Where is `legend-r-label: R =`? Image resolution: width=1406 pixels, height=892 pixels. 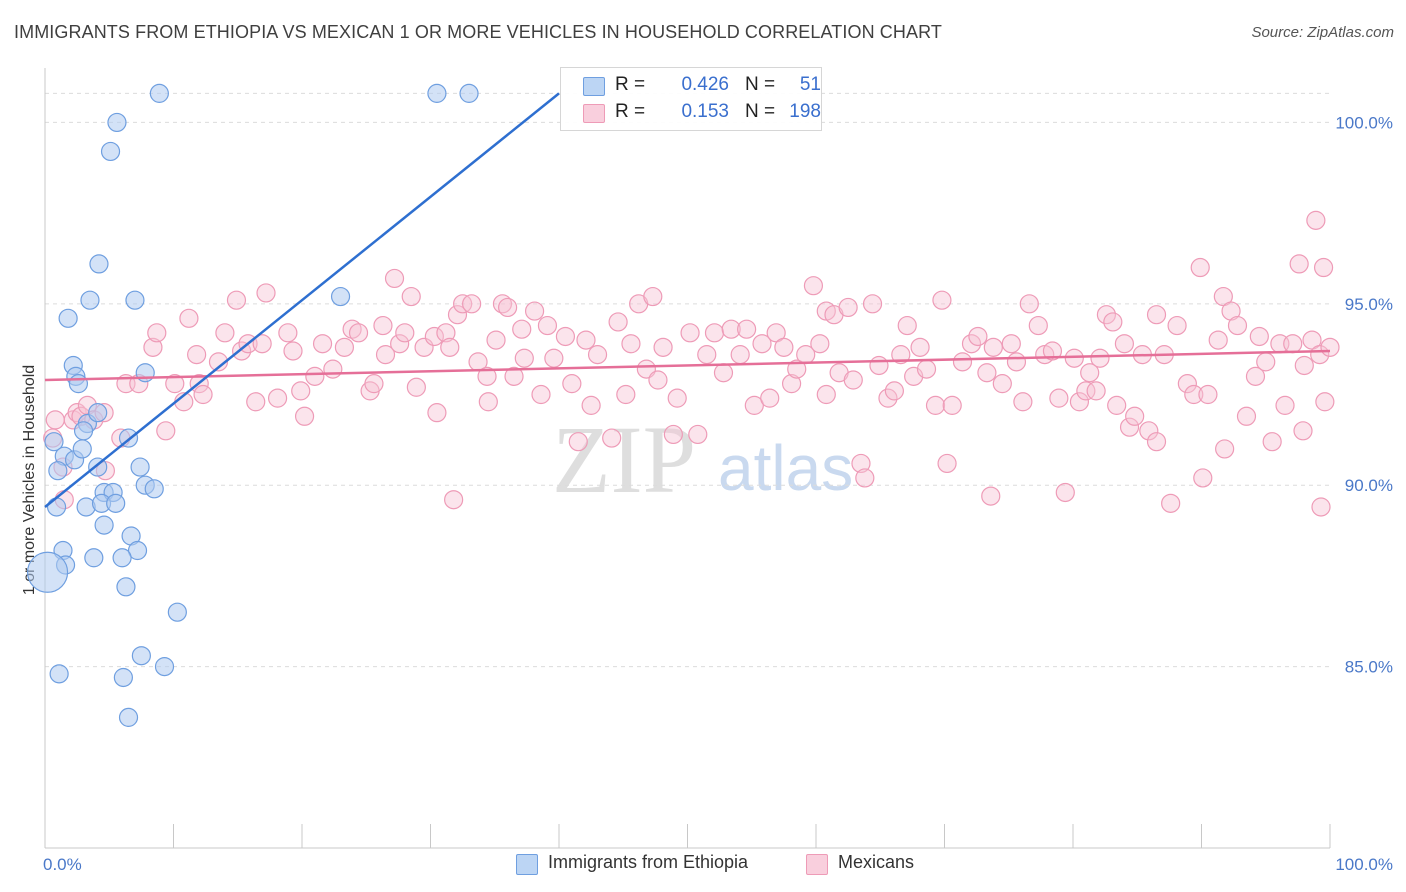 legend-r-label: R = is located at coordinates (630, 111).